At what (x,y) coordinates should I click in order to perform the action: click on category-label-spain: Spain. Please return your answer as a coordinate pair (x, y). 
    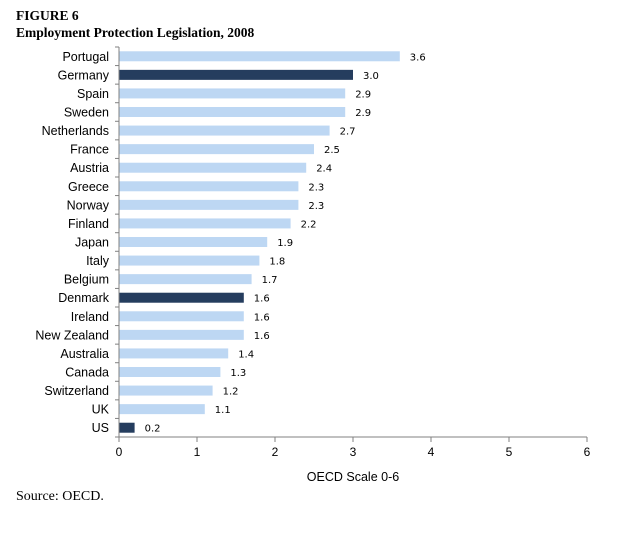
    Looking at the image, I should click on (93, 94).